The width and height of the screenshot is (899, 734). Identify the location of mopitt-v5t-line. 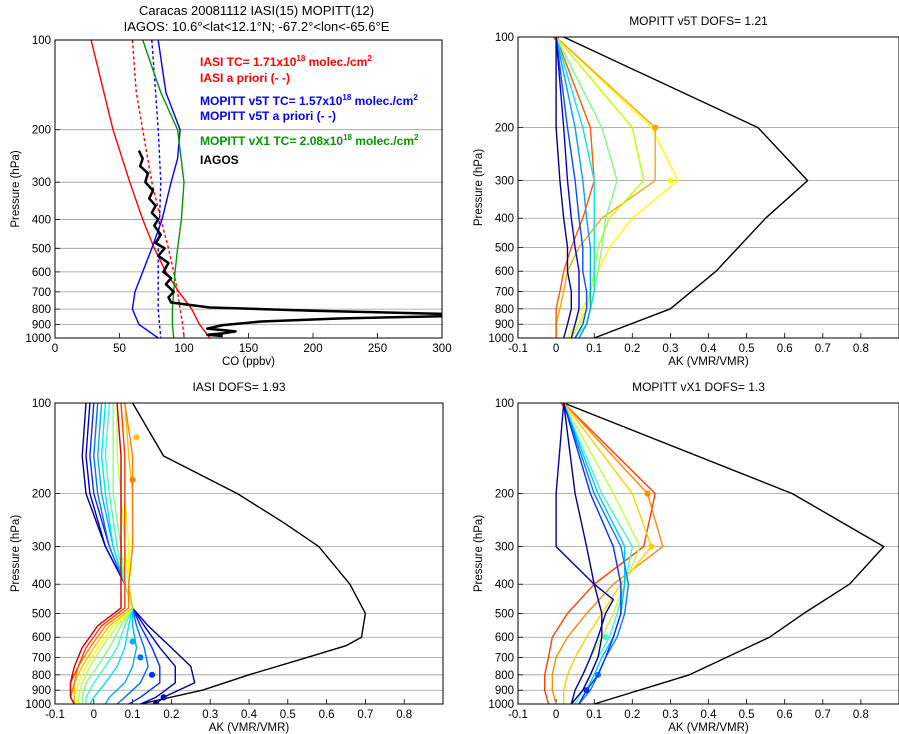
(156, 189).